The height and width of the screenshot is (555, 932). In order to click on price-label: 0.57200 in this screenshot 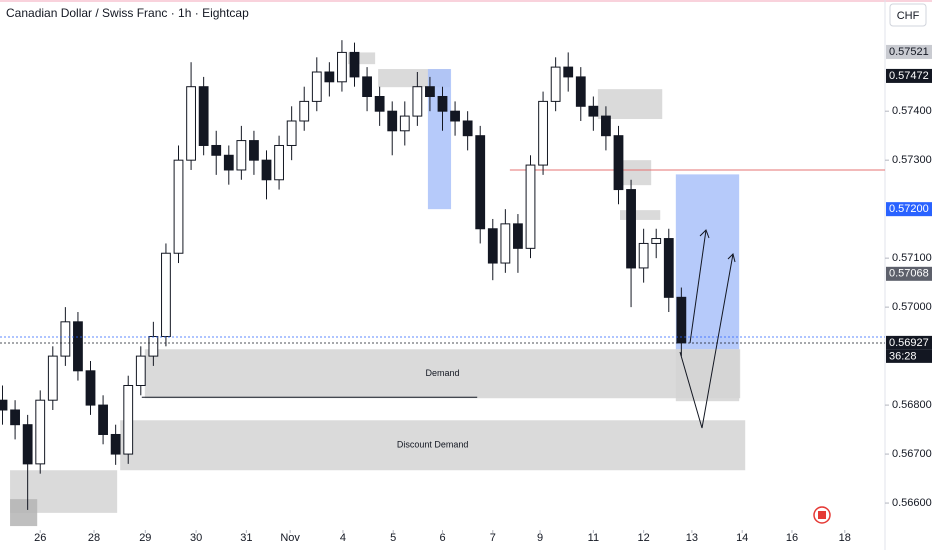, I will do `click(909, 209)`.